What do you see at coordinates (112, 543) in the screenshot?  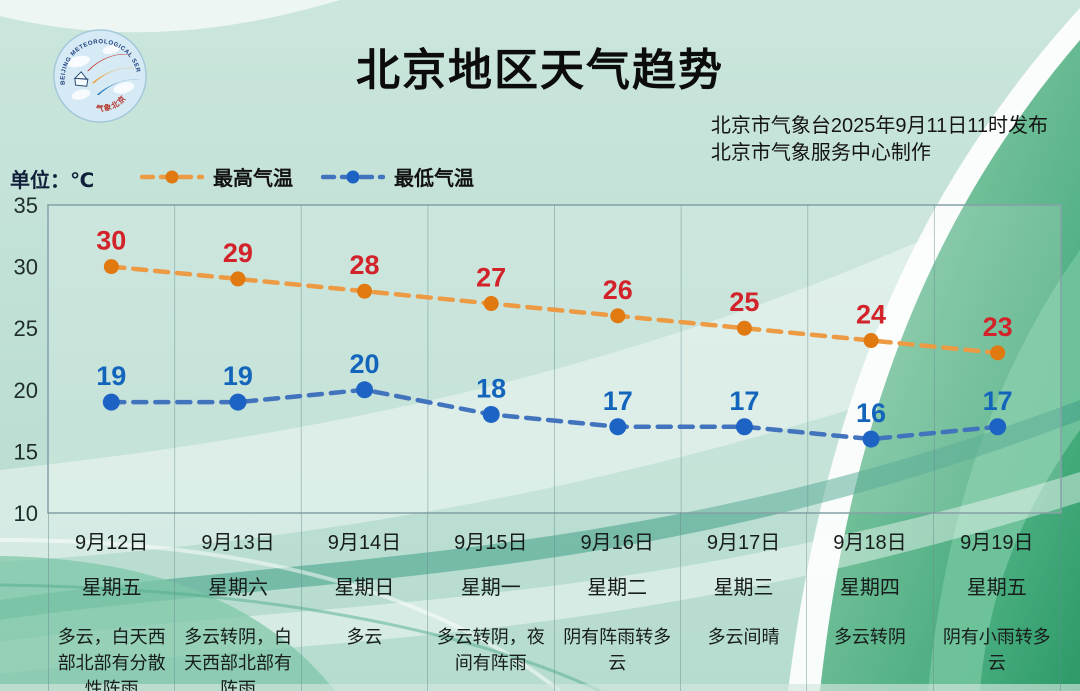 I see `date-label: 9月12日` at bounding box center [112, 543].